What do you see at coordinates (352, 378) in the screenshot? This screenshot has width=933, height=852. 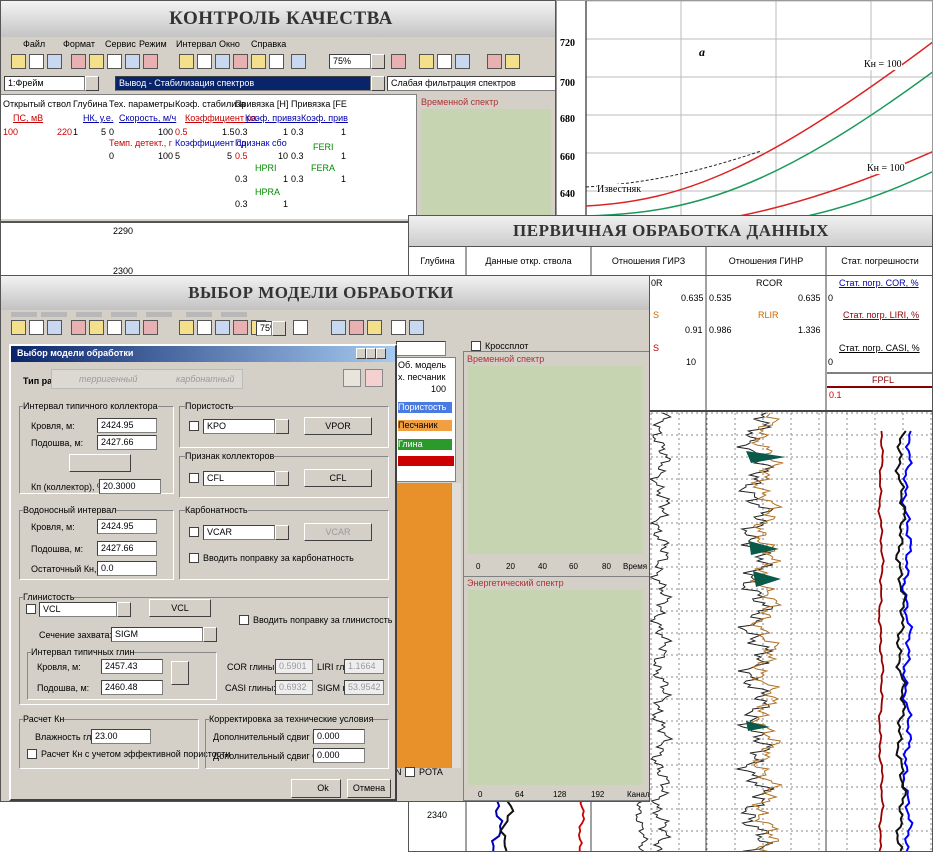 I see `tool-button` at bounding box center [352, 378].